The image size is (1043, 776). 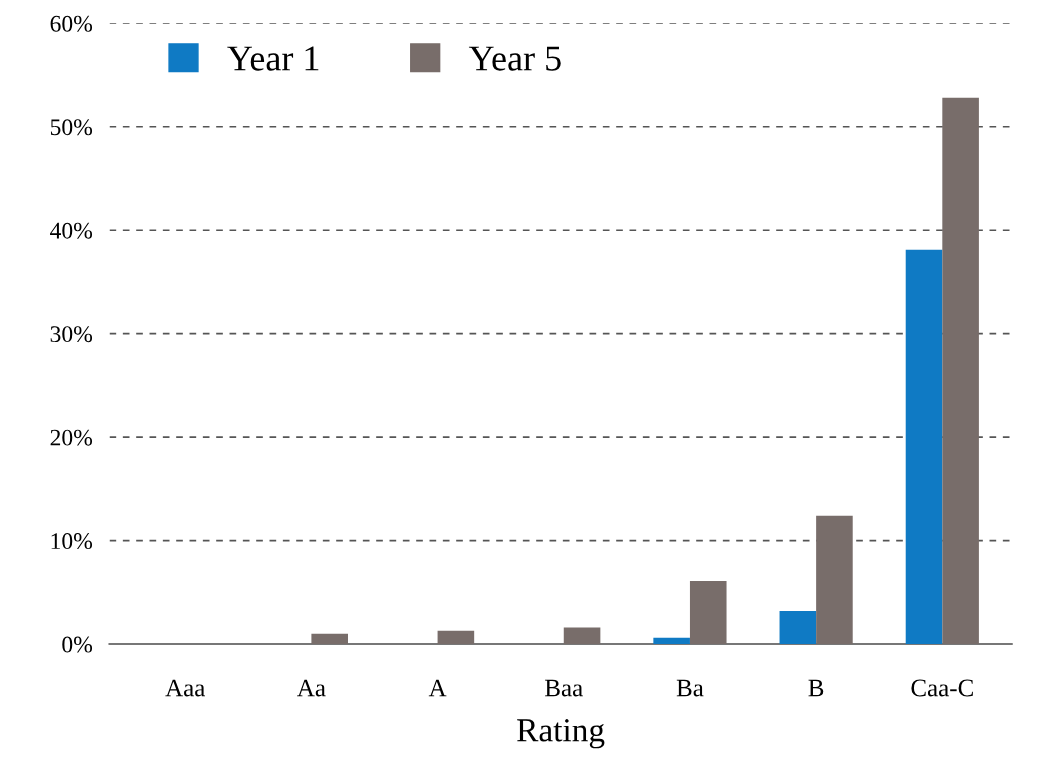 I want to click on x-axis-title: Rating, so click(x=561, y=734).